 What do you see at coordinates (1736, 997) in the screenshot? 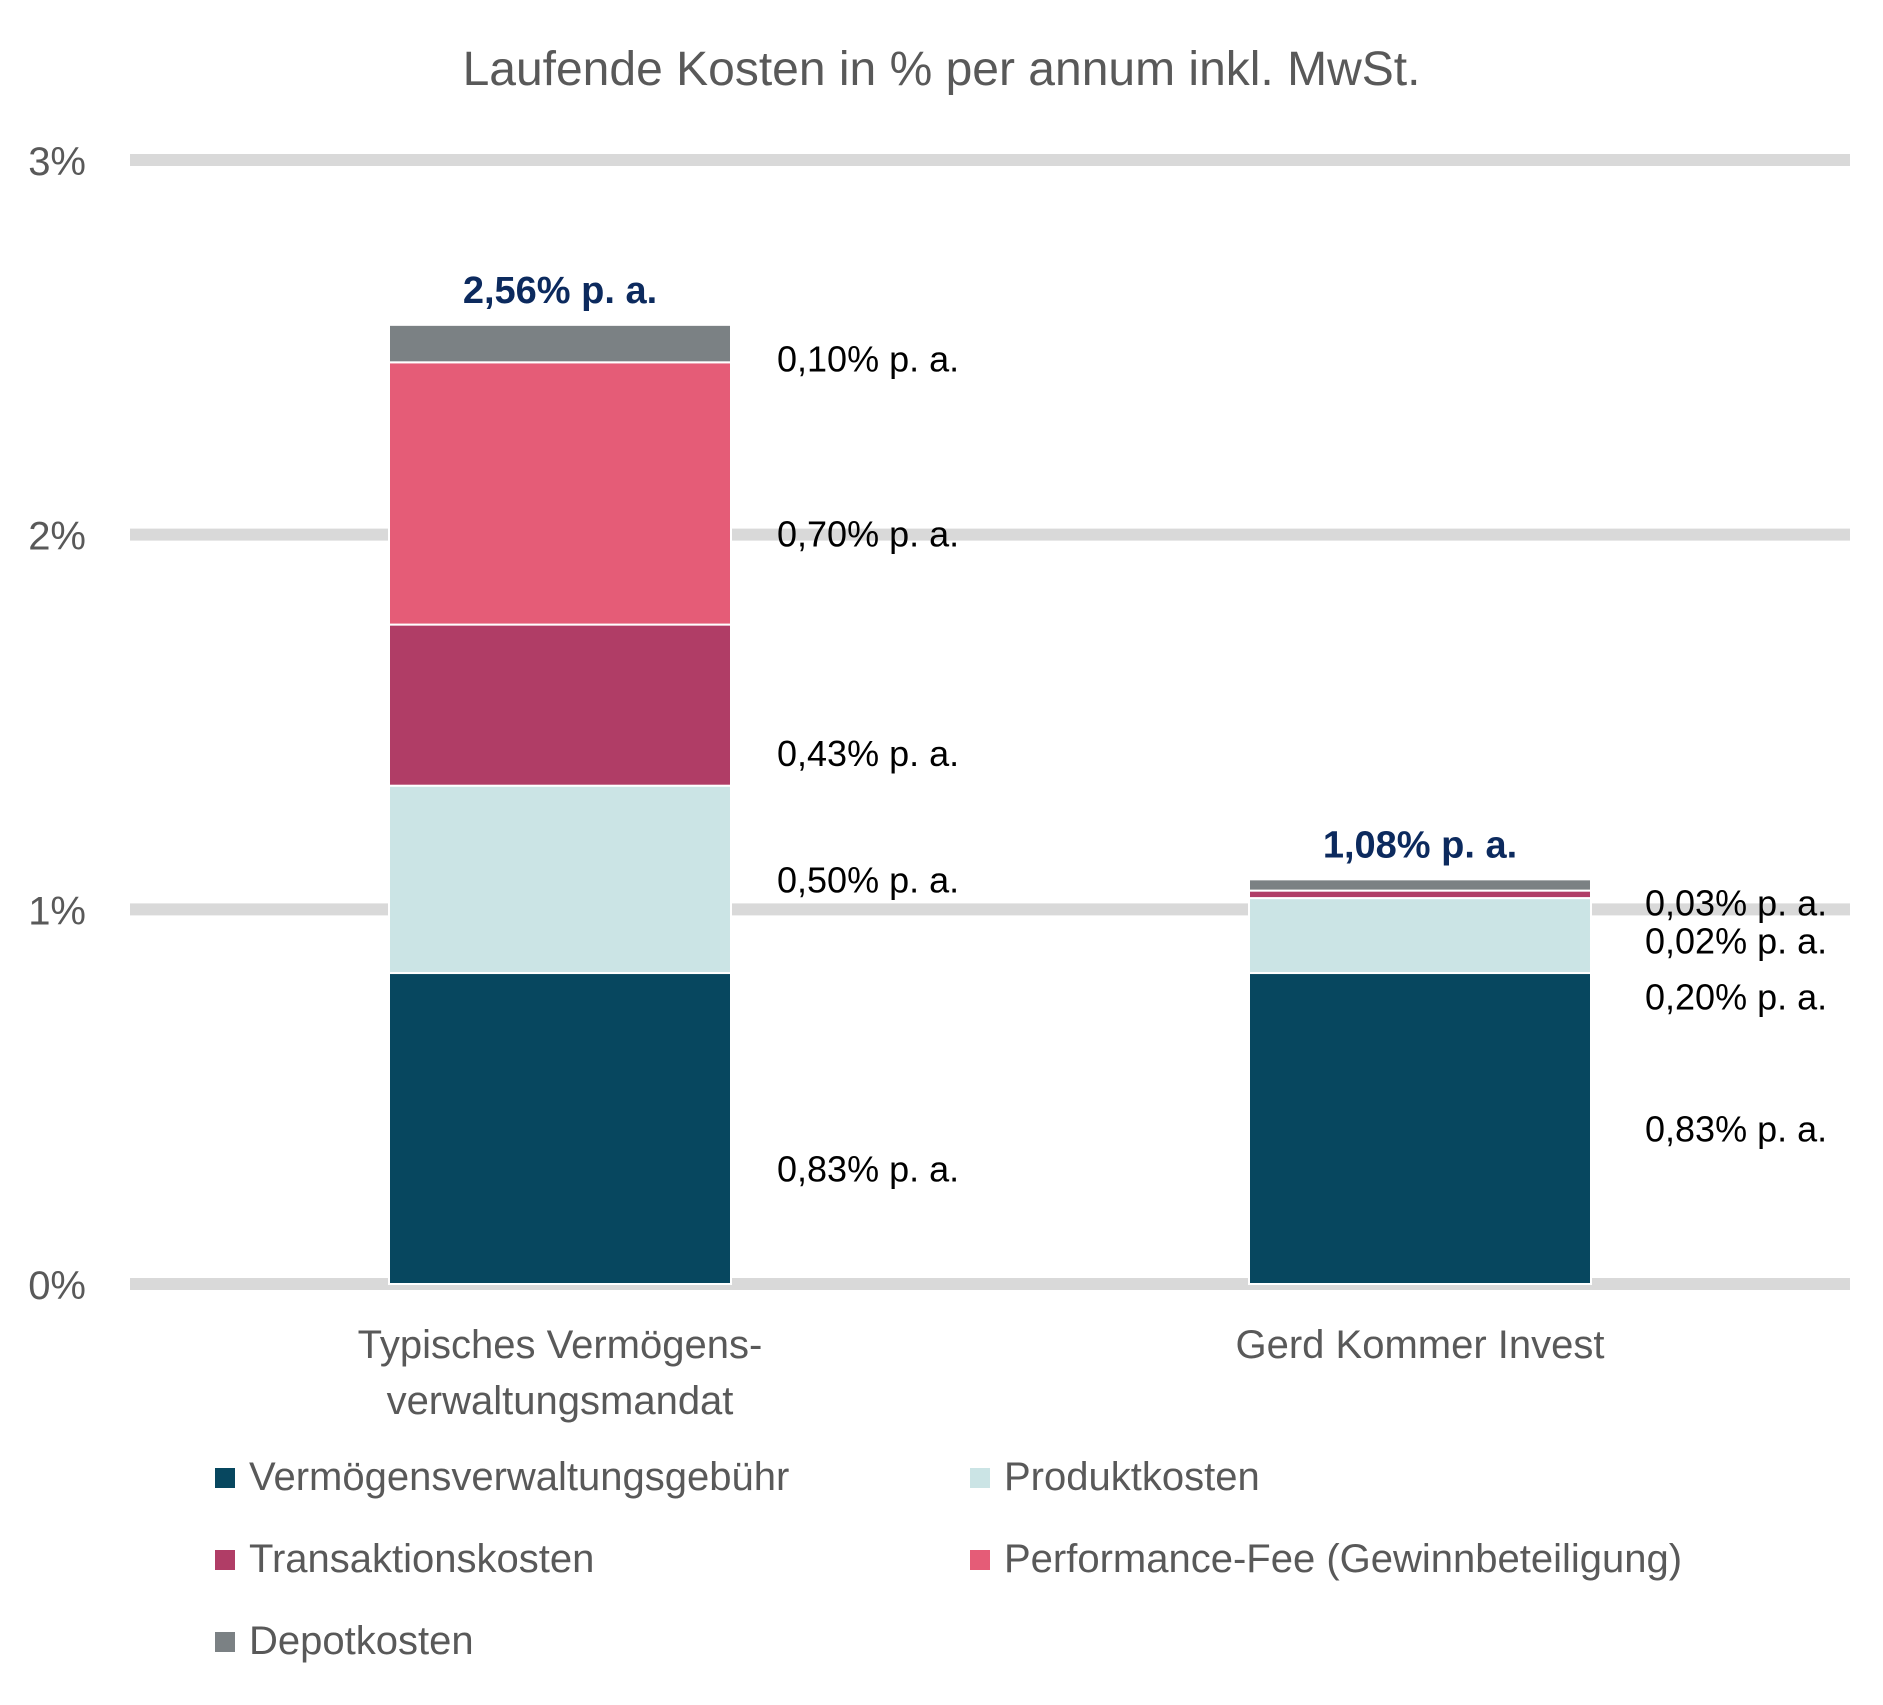
I see `bar-value-label: 0,20% p. a.` at bounding box center [1736, 997].